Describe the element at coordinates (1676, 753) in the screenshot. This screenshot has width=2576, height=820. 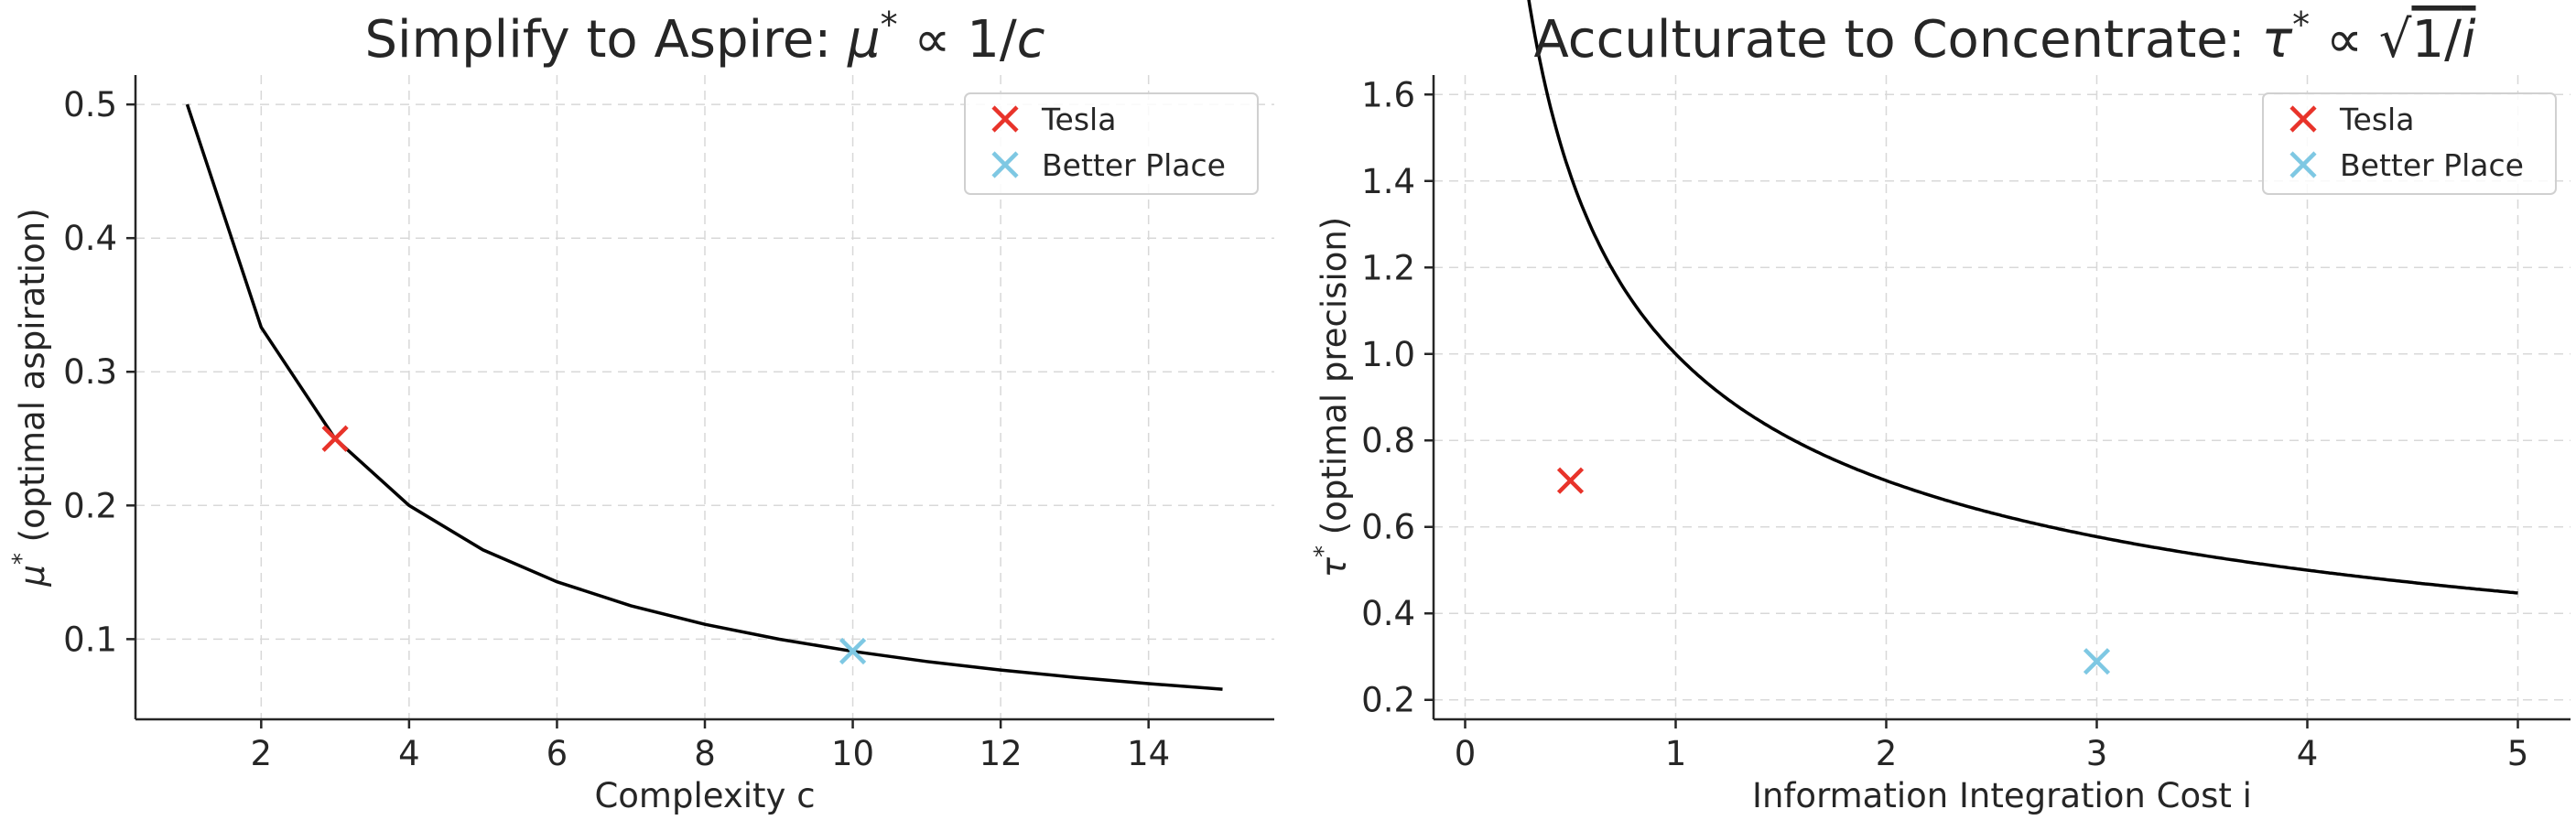
I see `x-tick-label: 1` at that location.